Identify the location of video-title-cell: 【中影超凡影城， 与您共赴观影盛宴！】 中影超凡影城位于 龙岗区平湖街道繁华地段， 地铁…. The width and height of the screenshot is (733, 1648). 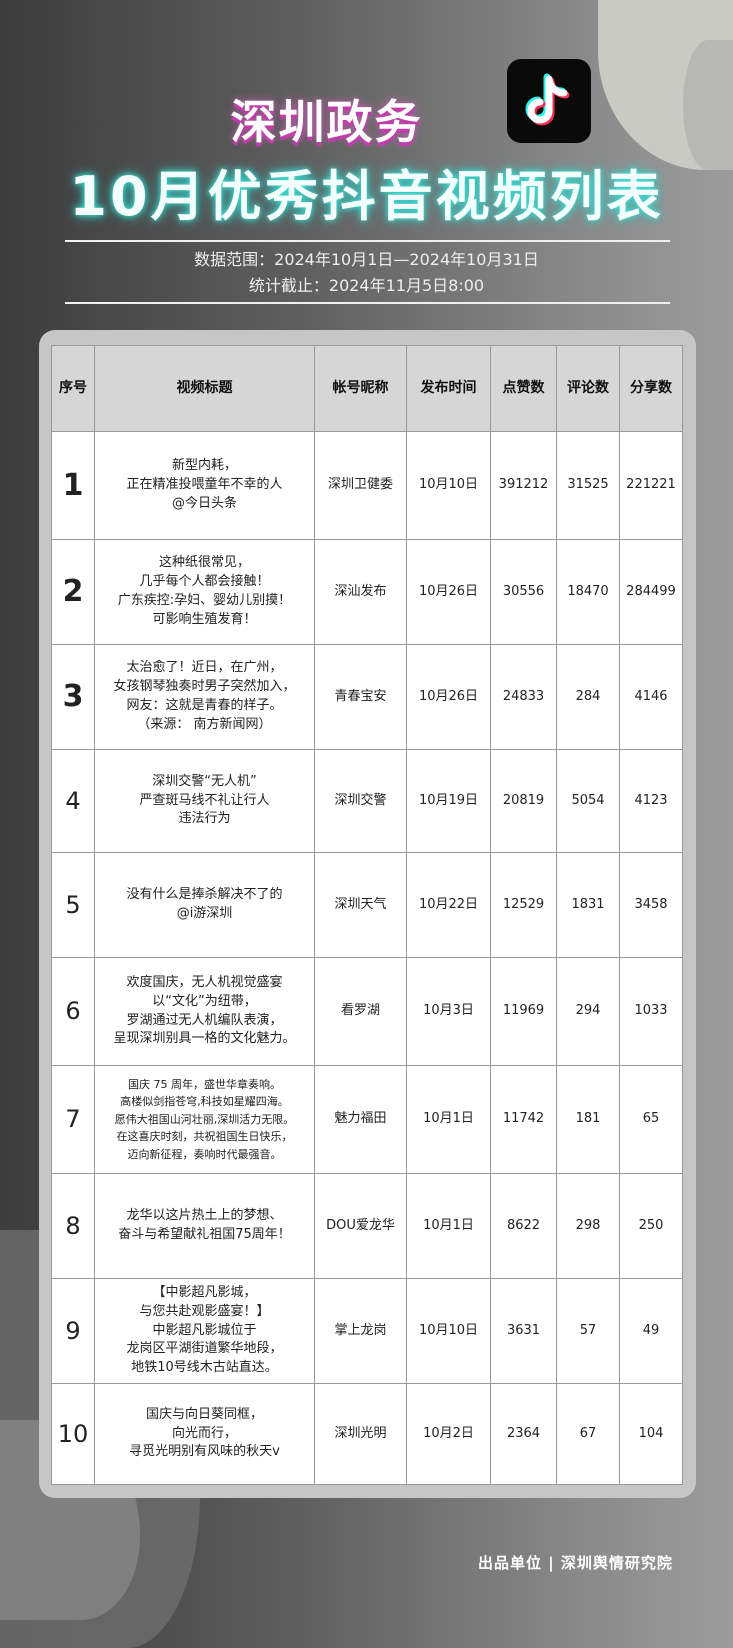
(204, 1331).